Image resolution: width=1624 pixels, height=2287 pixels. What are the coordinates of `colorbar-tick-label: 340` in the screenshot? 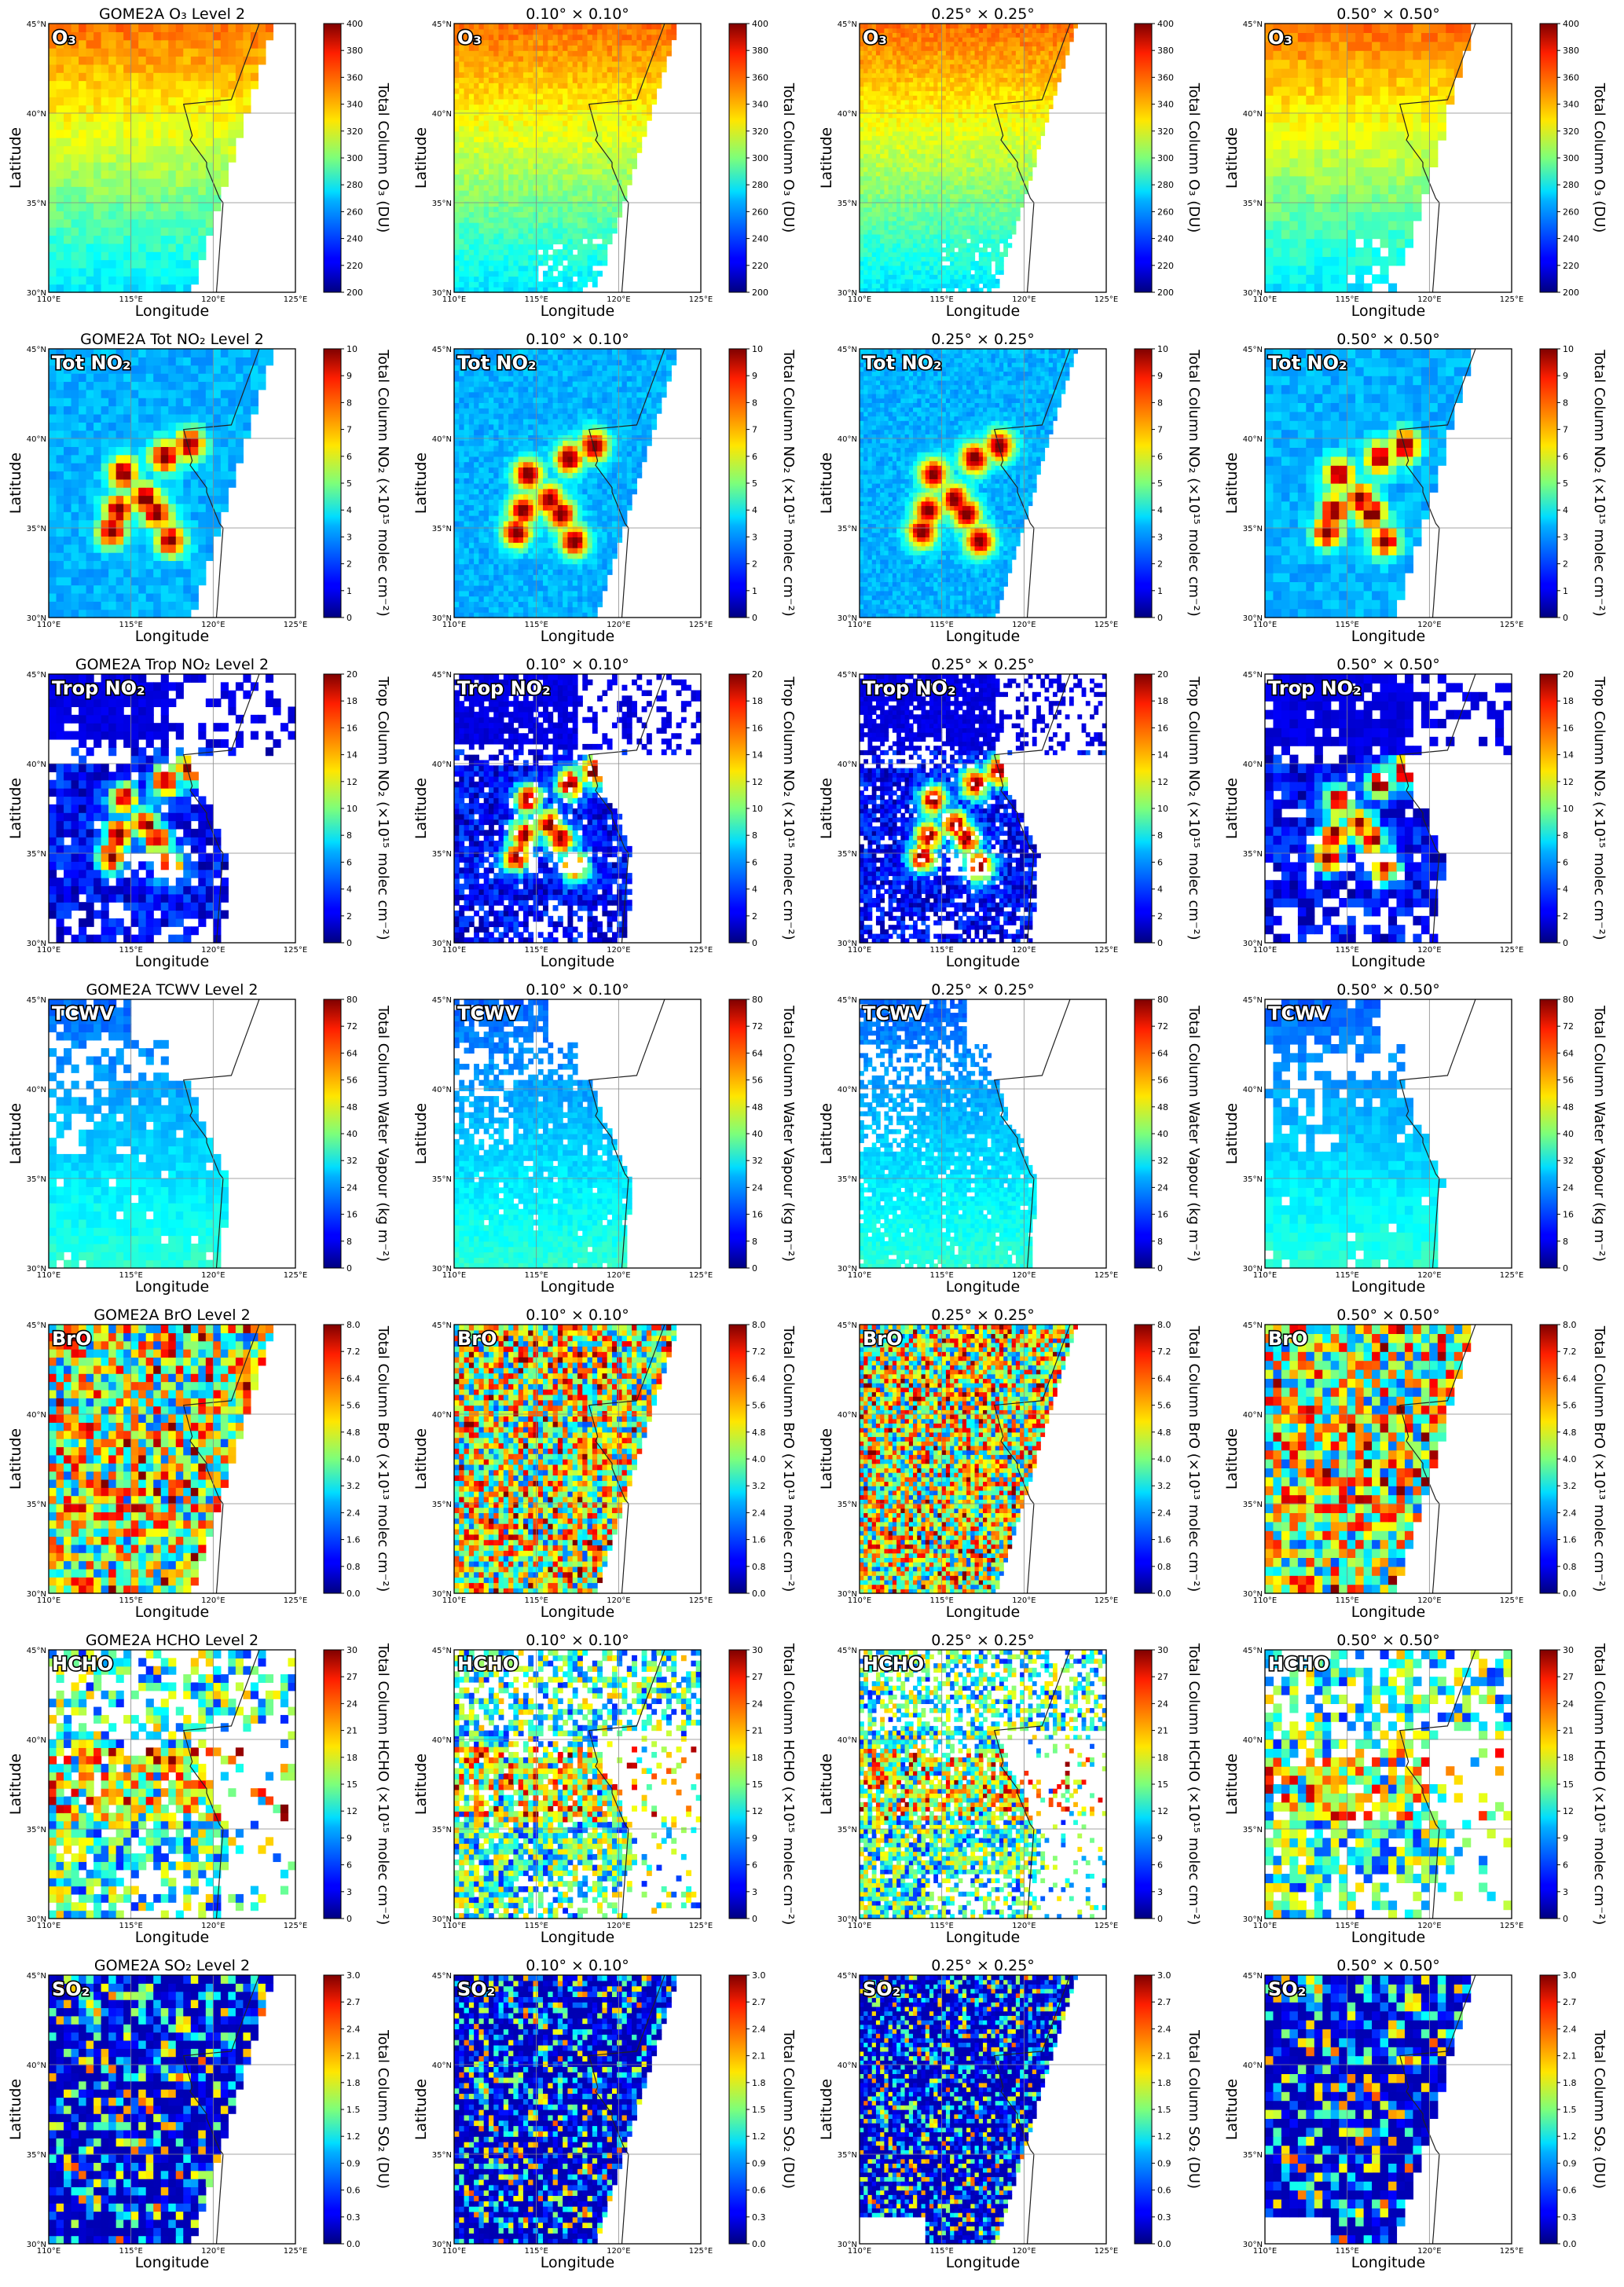 It's located at (760, 105).